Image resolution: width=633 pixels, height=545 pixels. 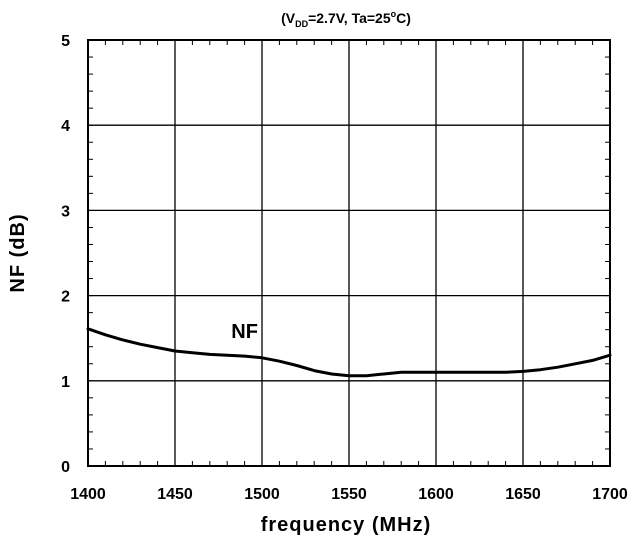 I want to click on x-tick-label: 1400, so click(x=88, y=494).